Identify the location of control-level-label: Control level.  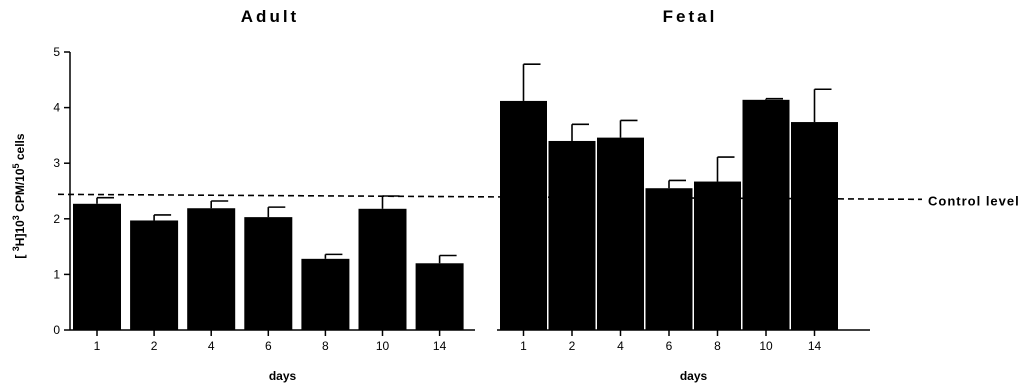
(974, 200).